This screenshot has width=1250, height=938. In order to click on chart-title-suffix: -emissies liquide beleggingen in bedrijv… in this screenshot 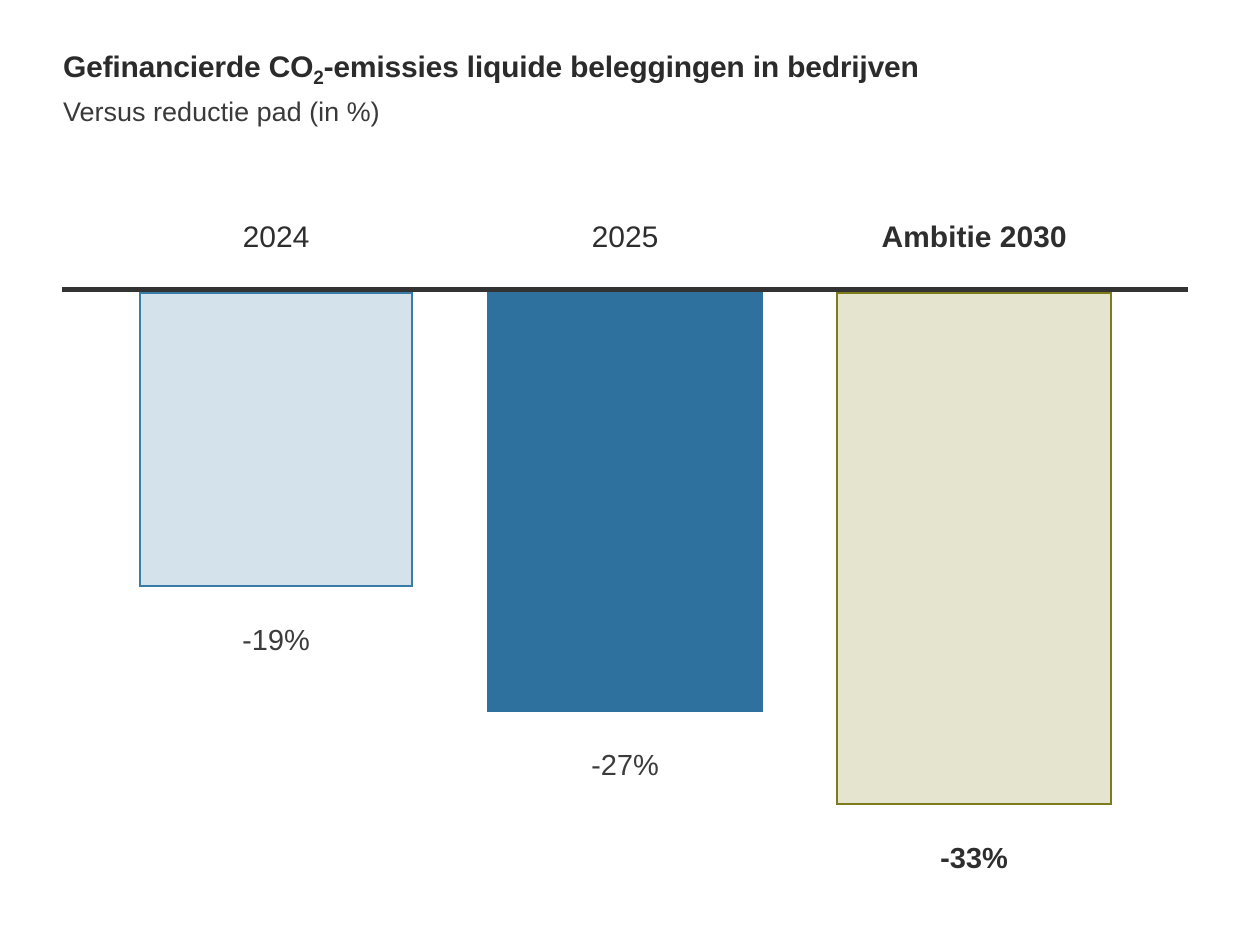, I will do `click(621, 67)`.